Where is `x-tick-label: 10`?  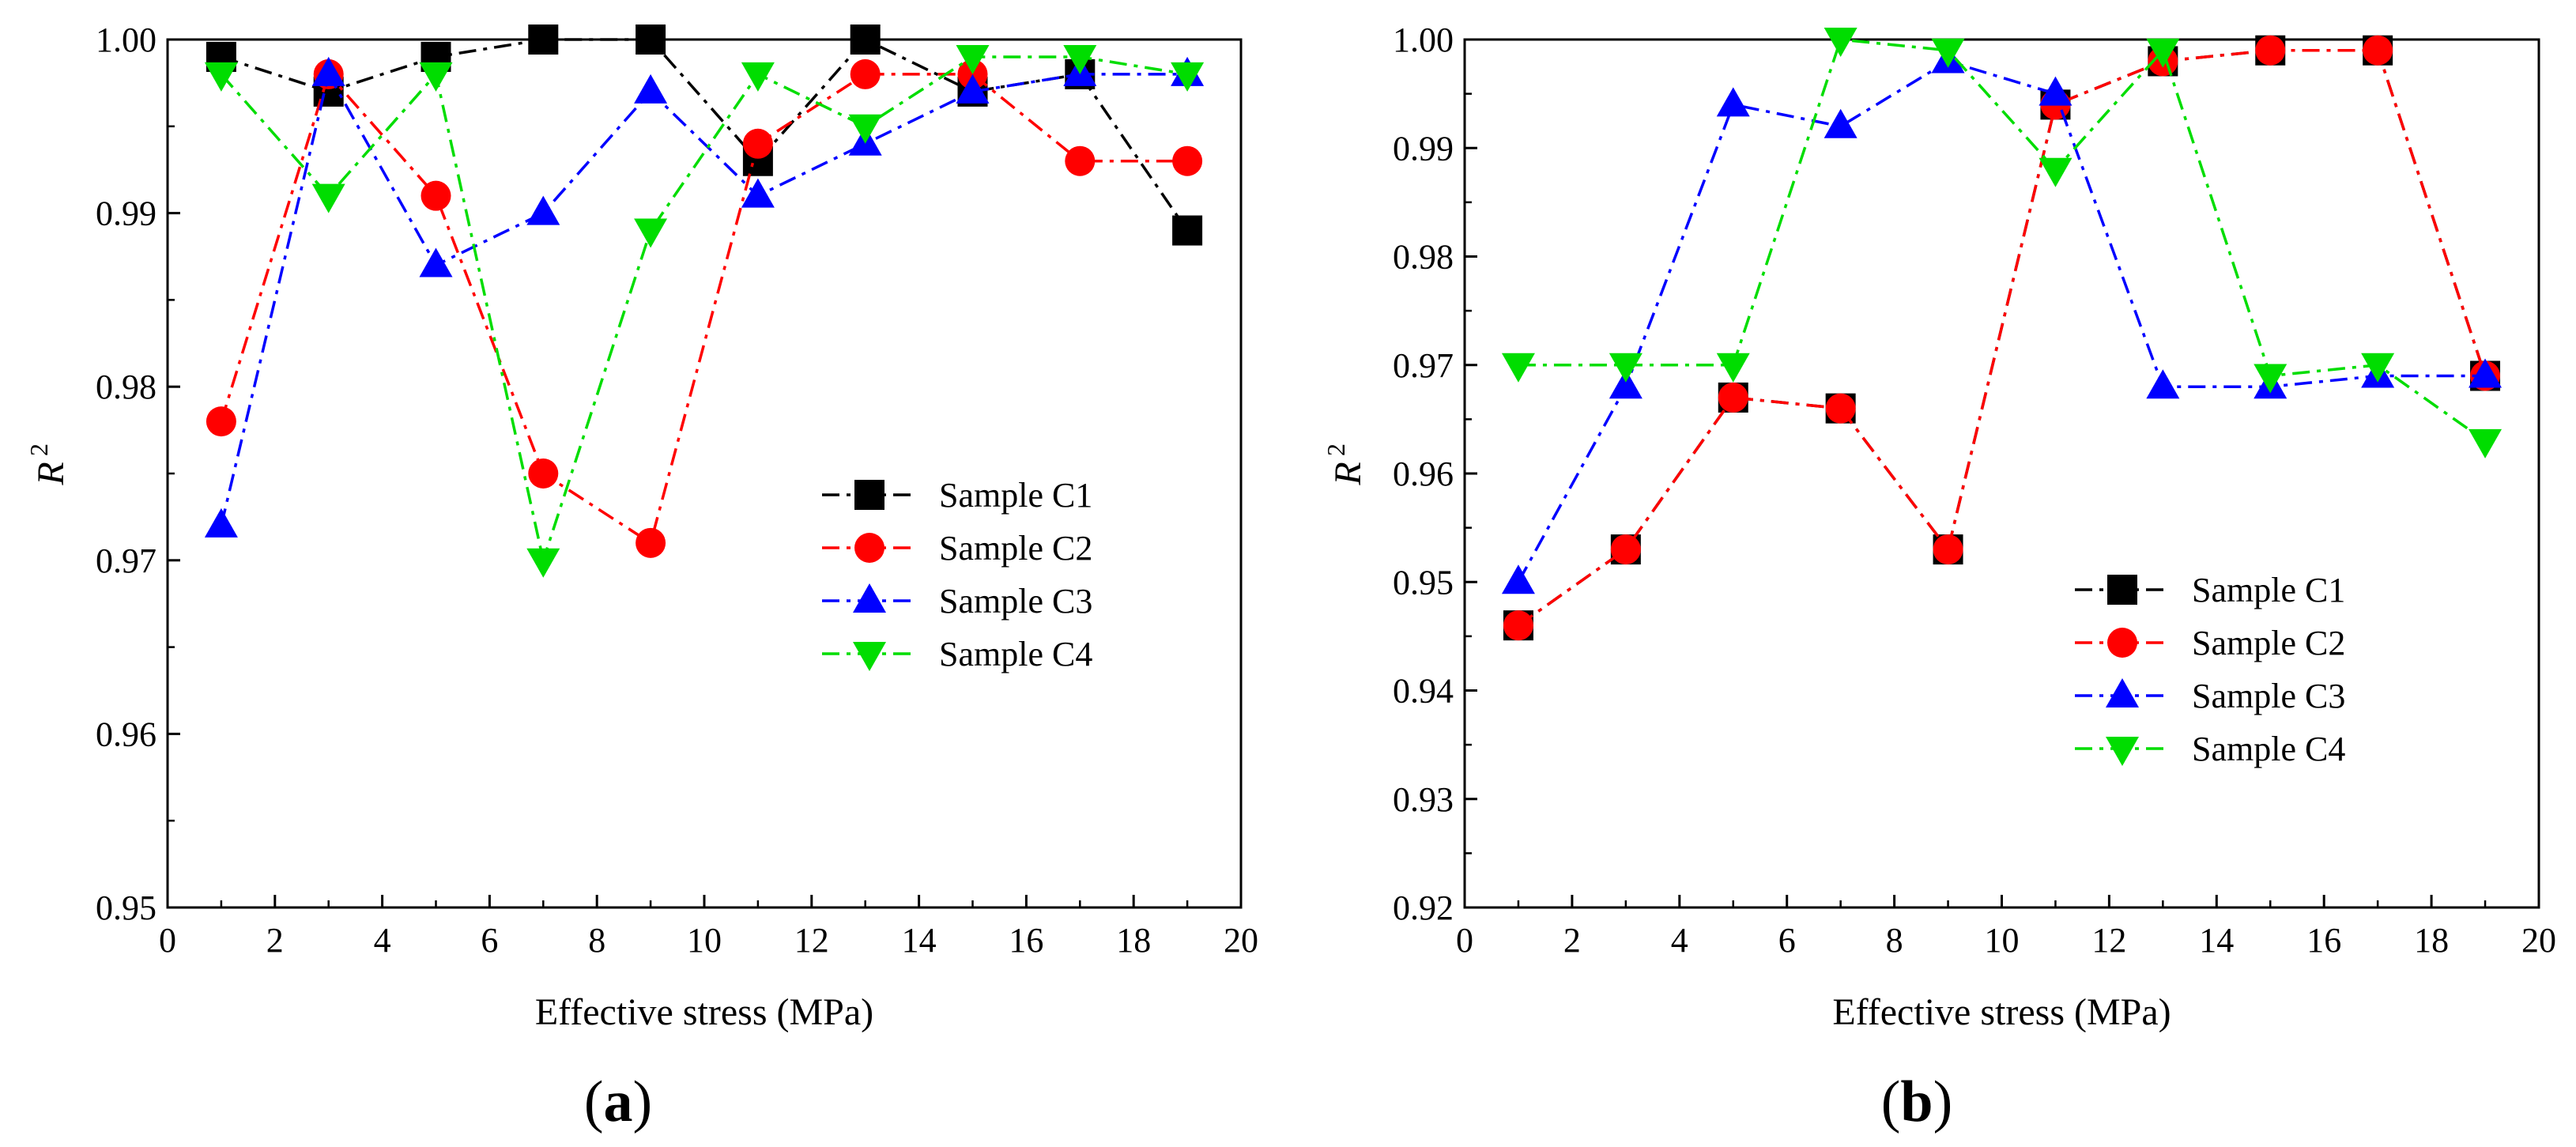 x-tick-label: 10 is located at coordinates (2003, 940).